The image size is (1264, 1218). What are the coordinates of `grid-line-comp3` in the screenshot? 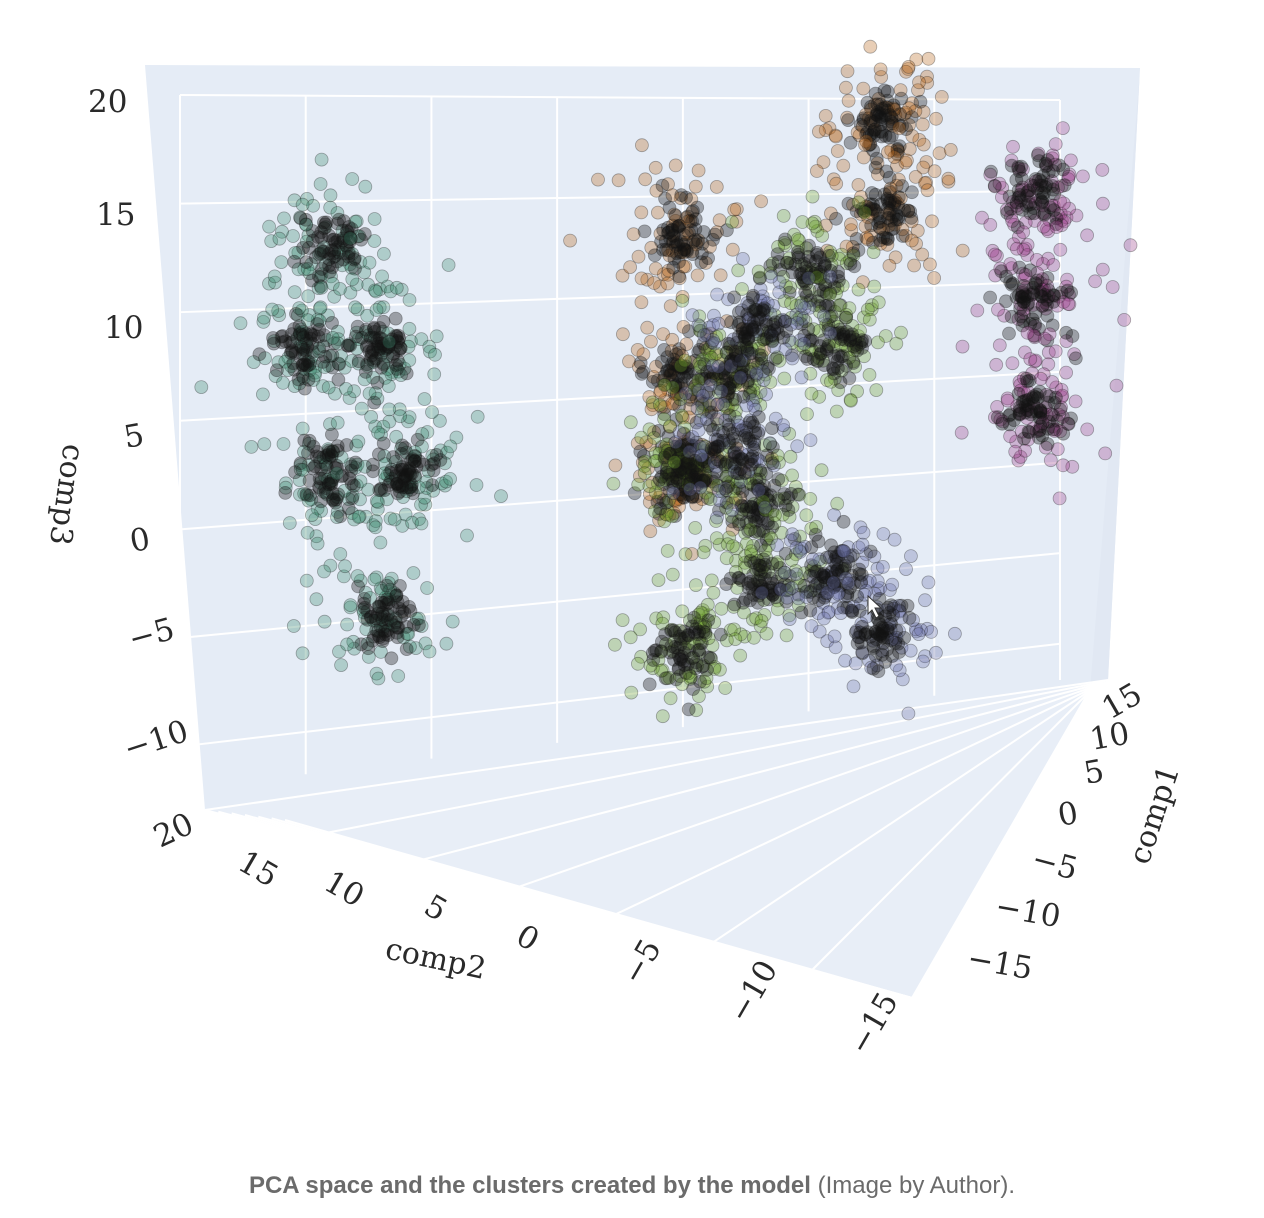 It's located at (620, 595).